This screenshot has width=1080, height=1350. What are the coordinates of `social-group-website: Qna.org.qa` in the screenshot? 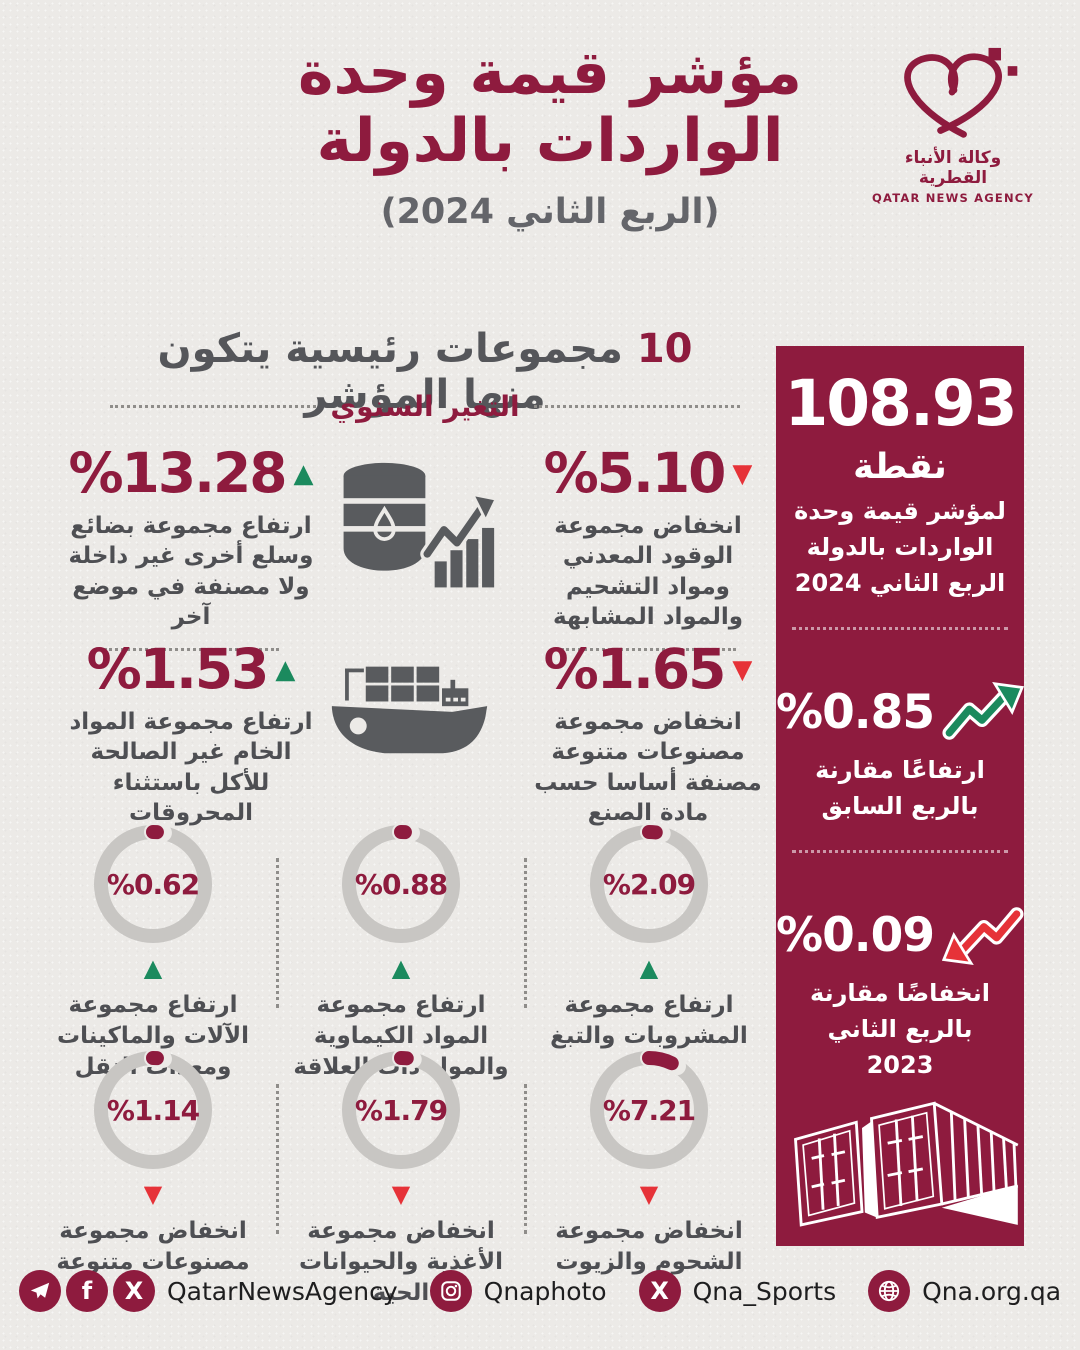 It's located at (964, 1291).